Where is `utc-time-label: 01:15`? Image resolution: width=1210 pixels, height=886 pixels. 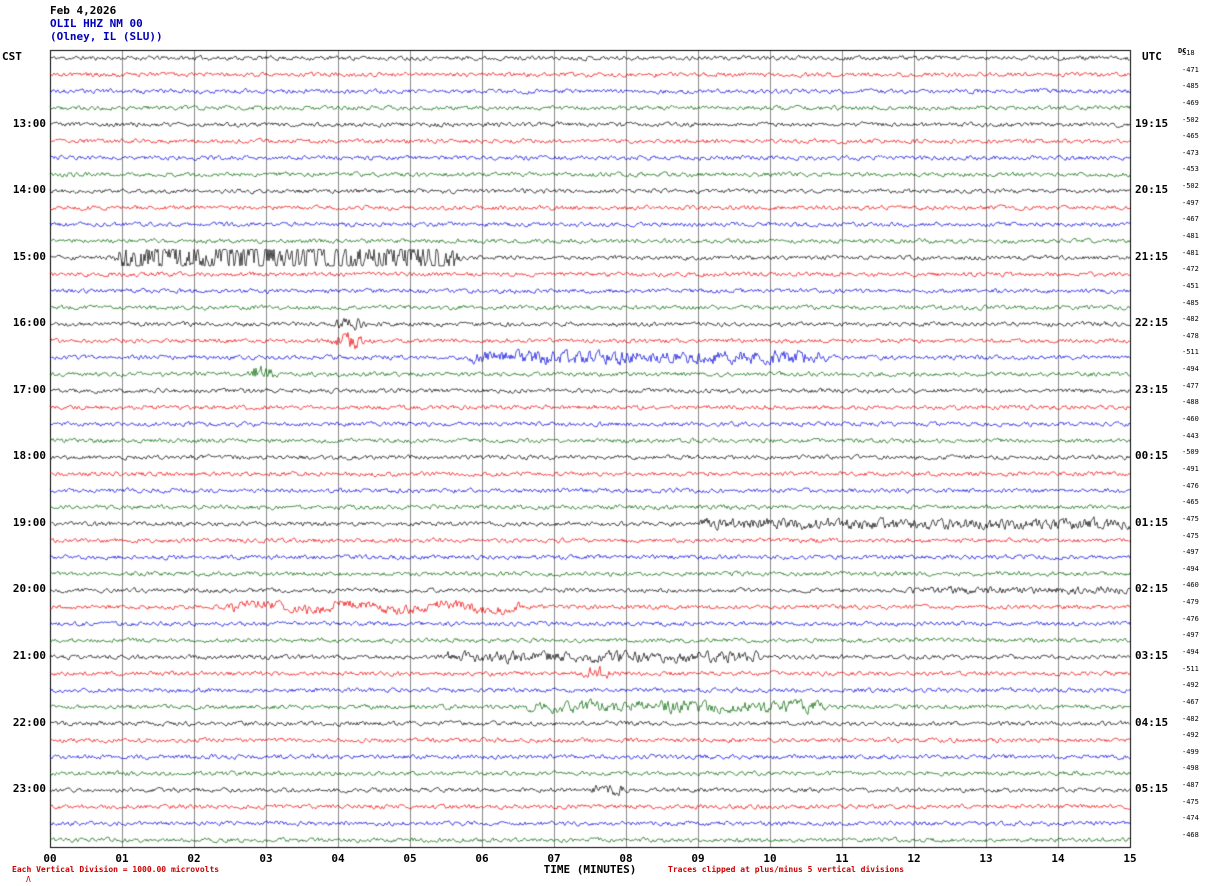
utc-time-label: 01:15 is located at coordinates (1152, 522).